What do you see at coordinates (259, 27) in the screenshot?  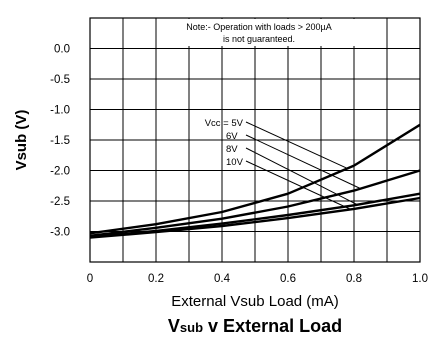 I see `note-line-1: Note:- Operation with loads > 200µA` at bounding box center [259, 27].